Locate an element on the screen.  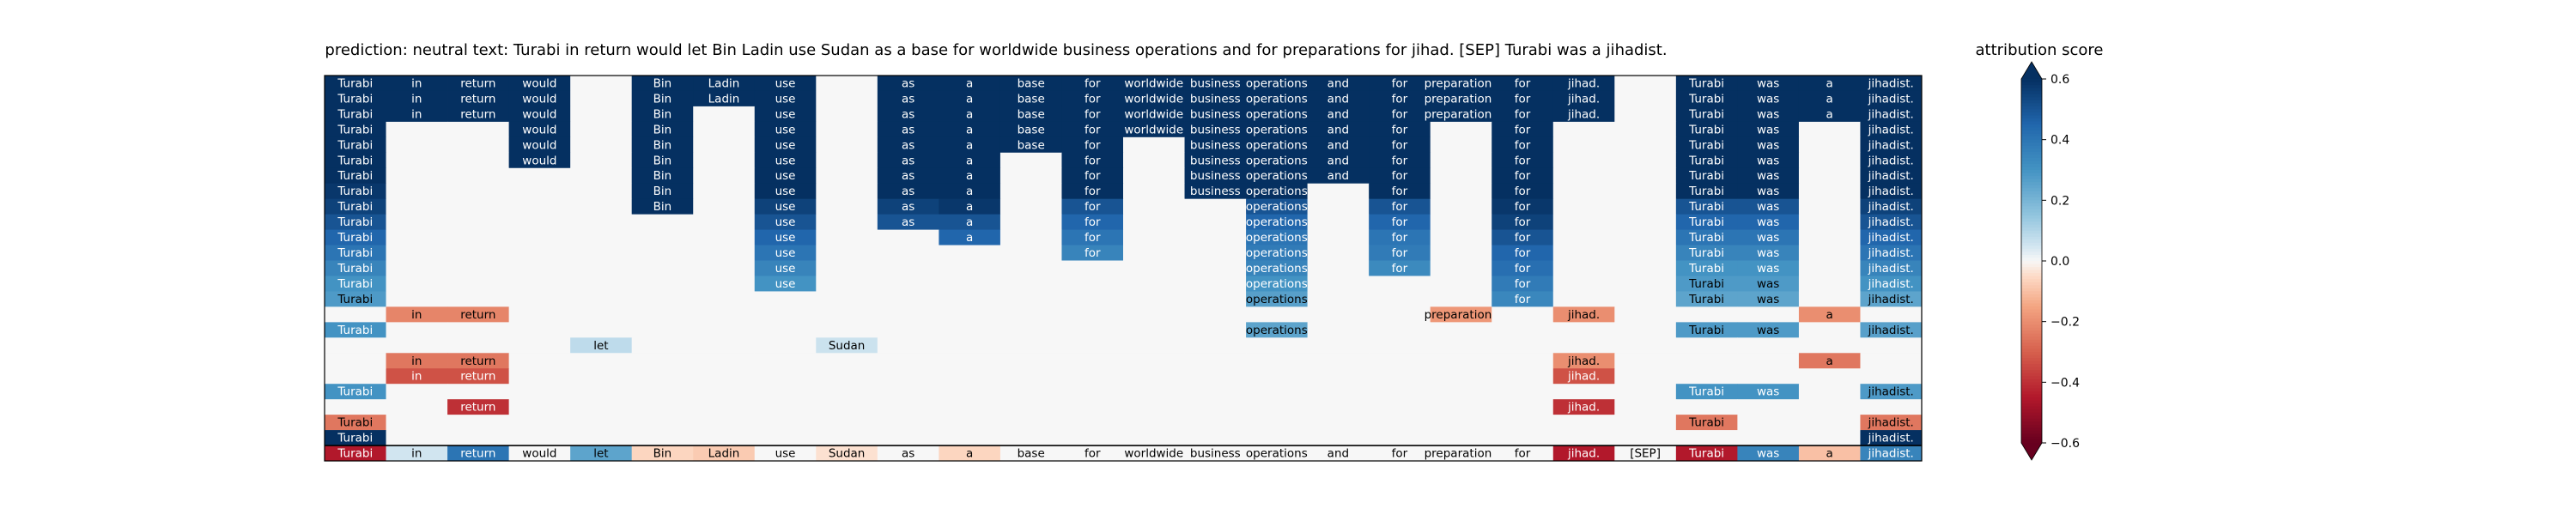
colorbar-tick-label: 0.2 is located at coordinates (2060, 201).